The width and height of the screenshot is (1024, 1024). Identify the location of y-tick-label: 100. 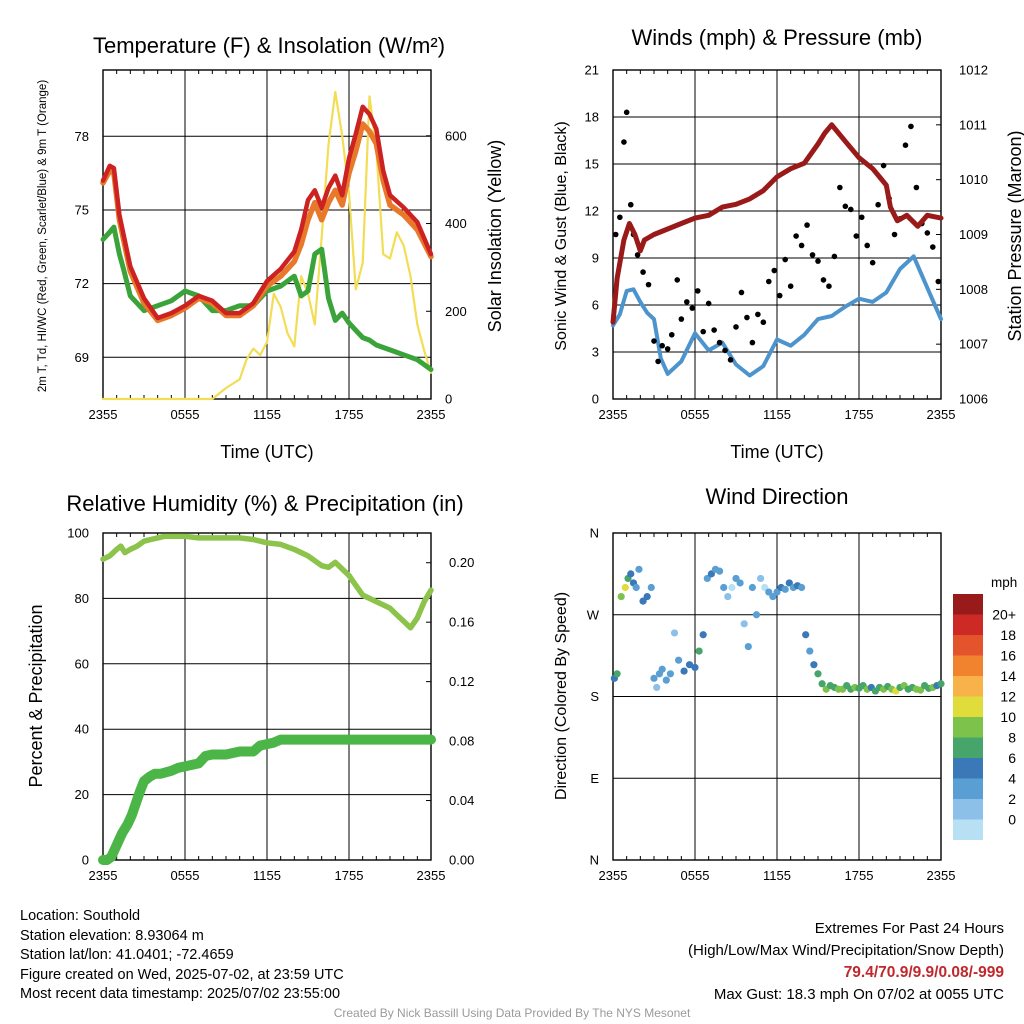
(78, 533).